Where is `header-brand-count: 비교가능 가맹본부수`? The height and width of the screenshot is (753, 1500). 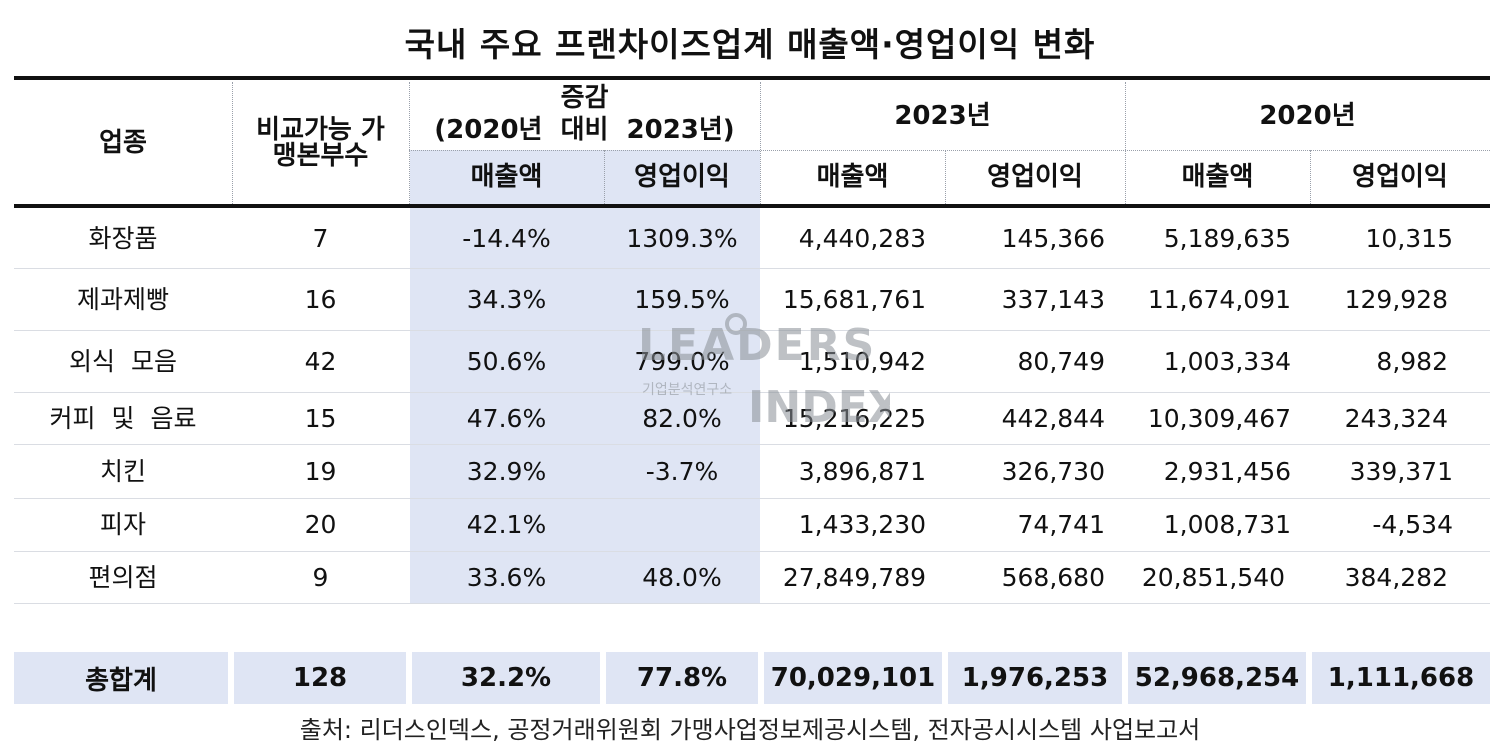 header-brand-count: 비교가능 가맹본부수 is located at coordinates (320, 143).